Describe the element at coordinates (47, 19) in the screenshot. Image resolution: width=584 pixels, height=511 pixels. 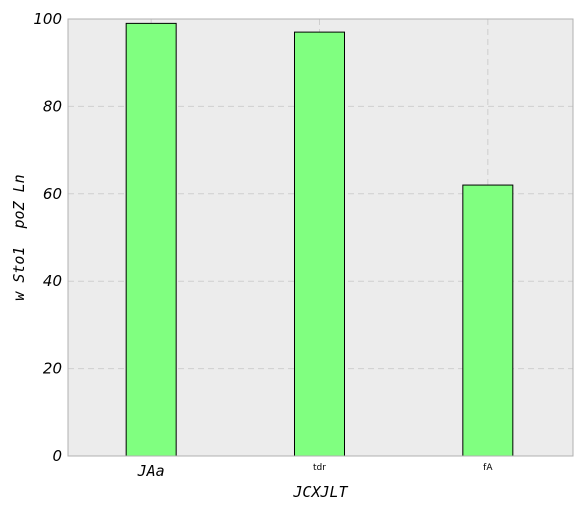
I see `y-tick-label: 100` at that location.